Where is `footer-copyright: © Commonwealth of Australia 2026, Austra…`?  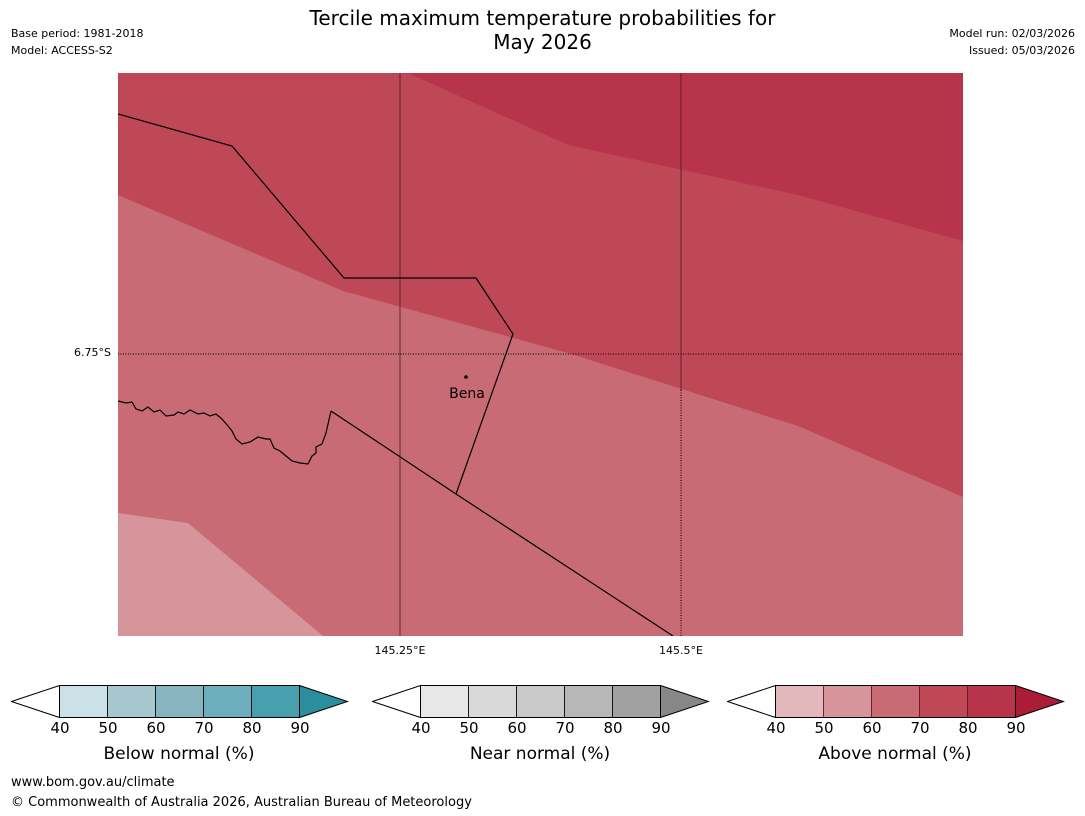
footer-copyright: © Commonwealth of Australia 2026, Austra… is located at coordinates (241, 802).